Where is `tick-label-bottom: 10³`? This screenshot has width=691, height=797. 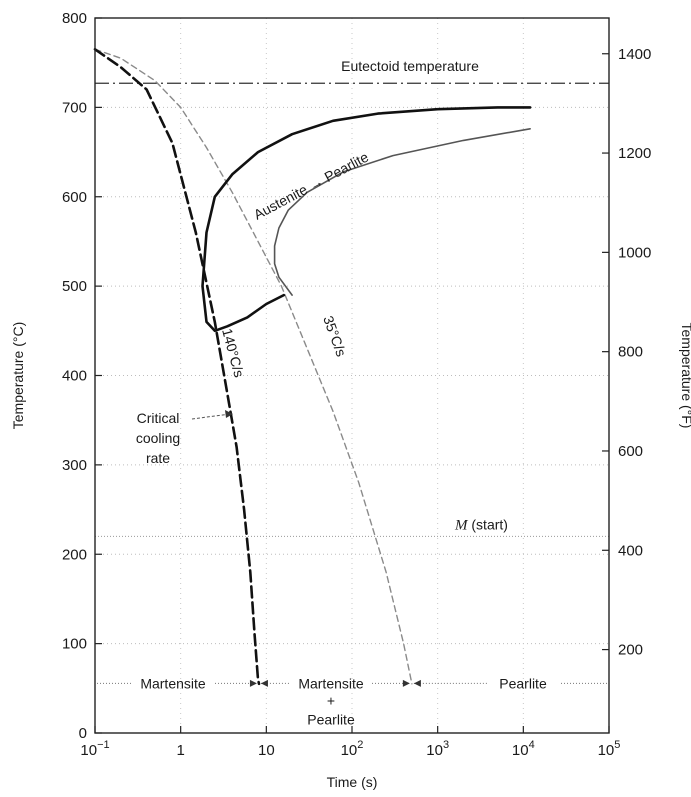 tick-label-bottom: 10³ is located at coordinates (437, 749).